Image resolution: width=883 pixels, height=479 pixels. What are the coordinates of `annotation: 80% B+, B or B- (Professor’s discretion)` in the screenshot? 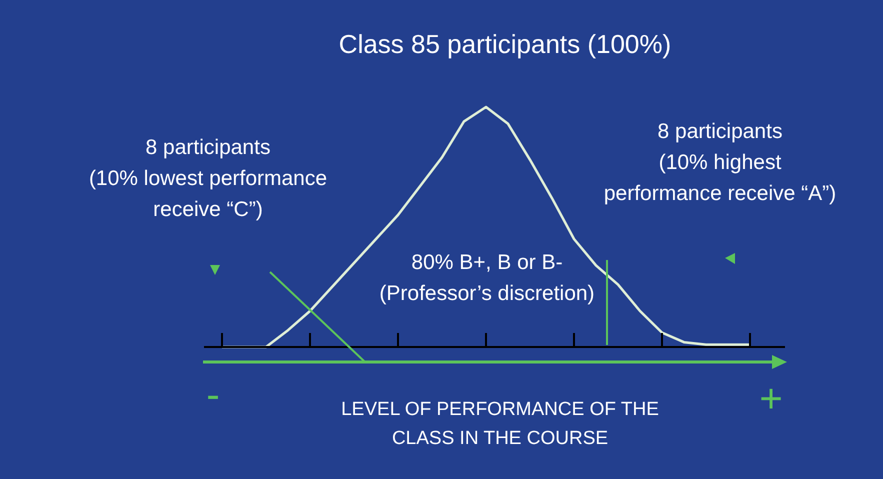 It's located at (487, 278).